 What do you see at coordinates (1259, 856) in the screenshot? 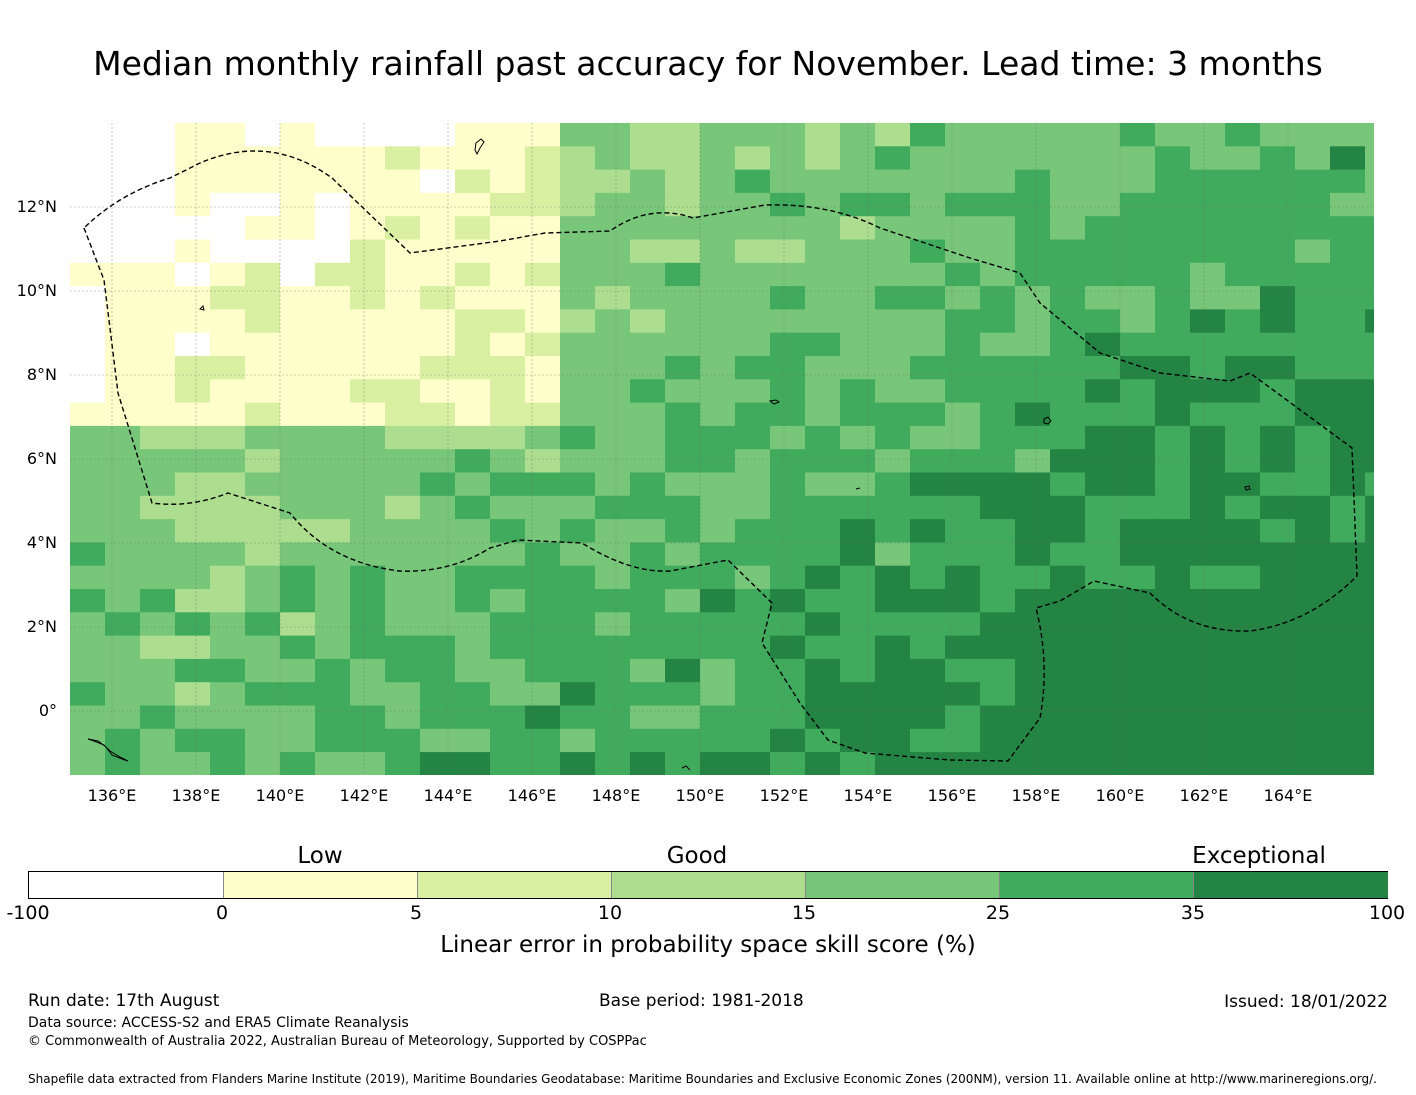
I see `category-label-exceptional: Exceptional` at bounding box center [1259, 856].